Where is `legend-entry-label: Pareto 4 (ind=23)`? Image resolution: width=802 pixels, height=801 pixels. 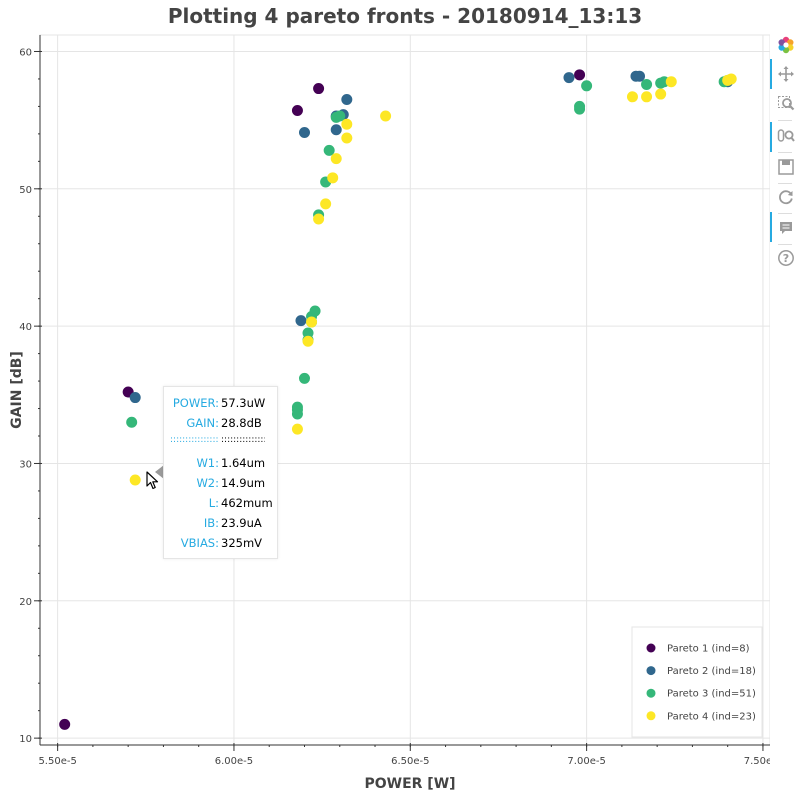
legend-entry-label: Pareto 4 (ind=23) is located at coordinates (711, 716).